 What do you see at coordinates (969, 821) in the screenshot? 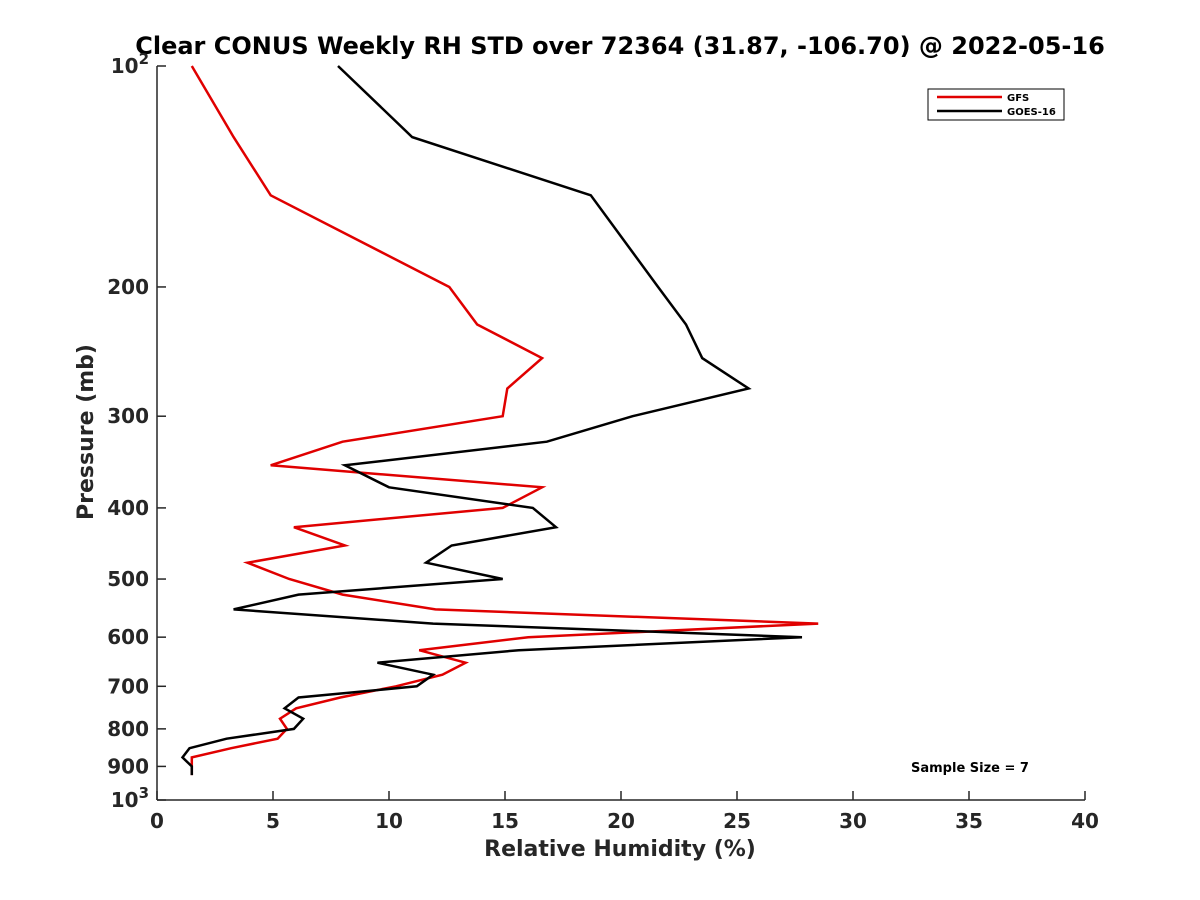
I see `x-tick-label: 35` at bounding box center [969, 821].